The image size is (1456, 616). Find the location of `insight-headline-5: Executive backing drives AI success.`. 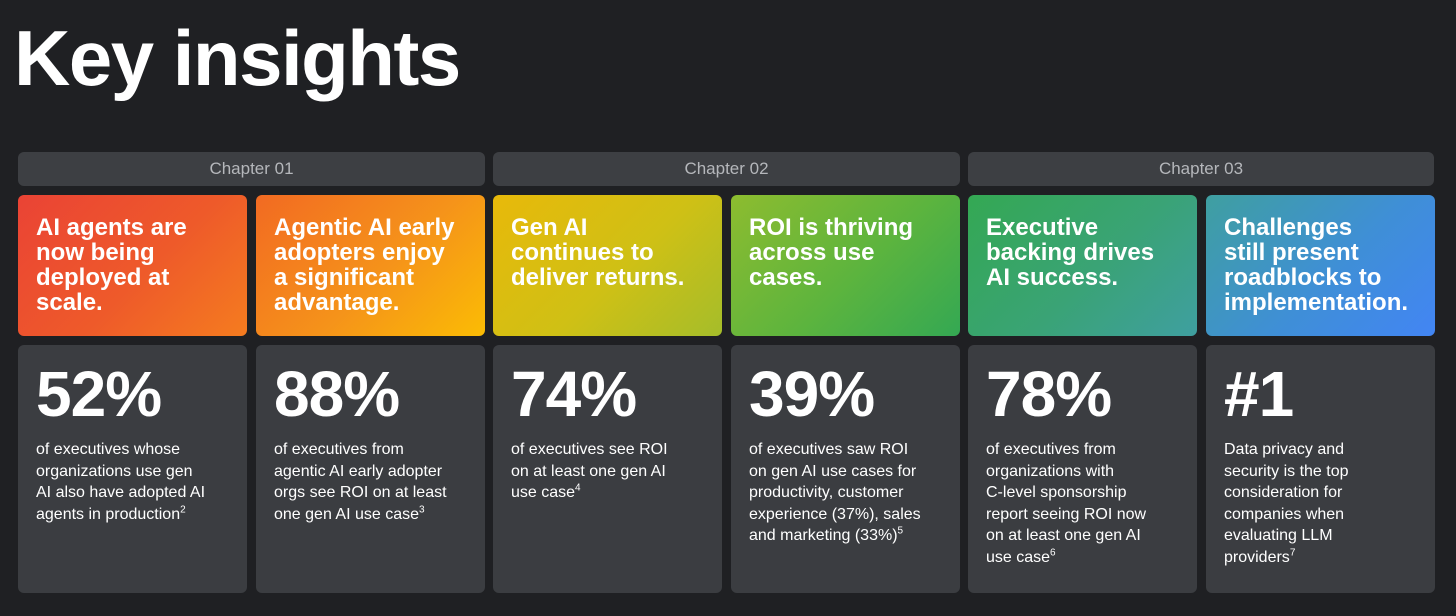

insight-headline-5: Executive backing drives AI success. is located at coordinates (1082, 265).